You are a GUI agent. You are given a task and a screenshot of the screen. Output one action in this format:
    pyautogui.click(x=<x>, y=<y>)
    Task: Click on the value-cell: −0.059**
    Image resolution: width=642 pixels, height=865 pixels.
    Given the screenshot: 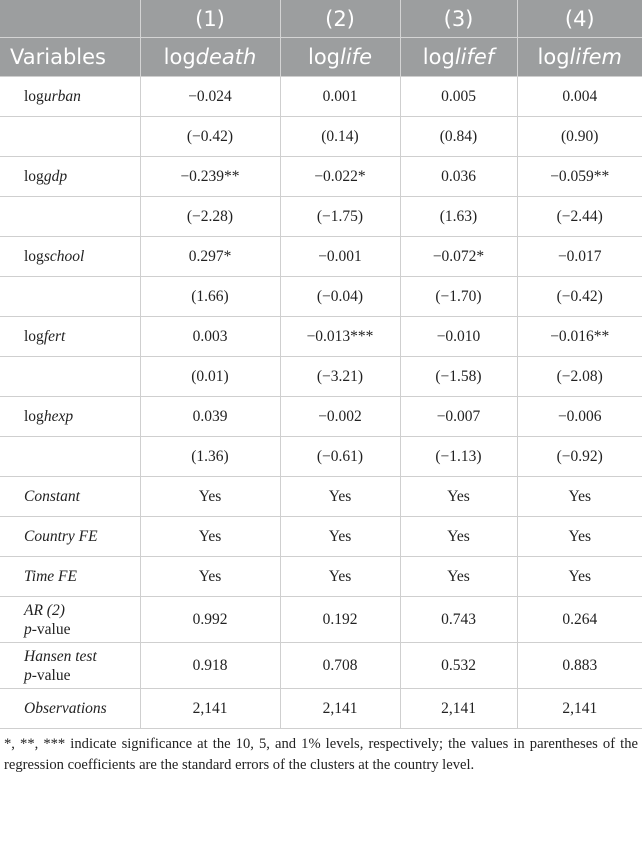 What is the action you would take?
    pyautogui.click(x=579, y=176)
    